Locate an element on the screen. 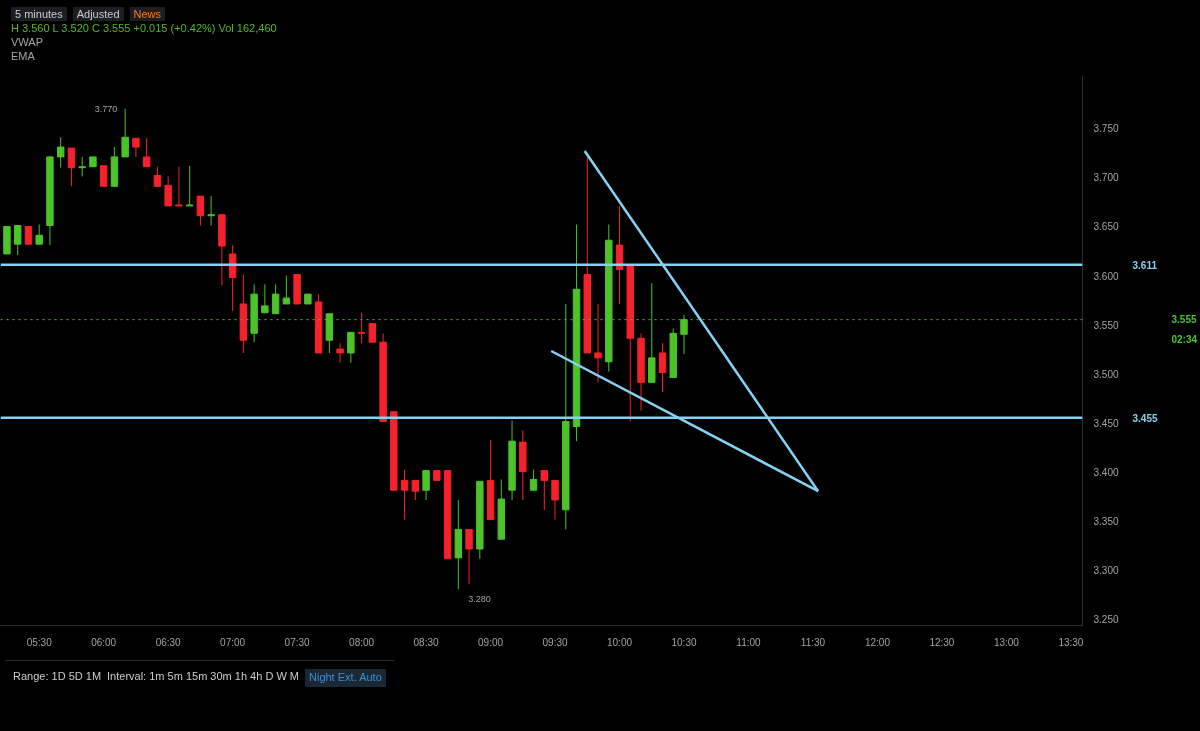  ref-line-label: 3.555 is located at coordinates (1184, 320).